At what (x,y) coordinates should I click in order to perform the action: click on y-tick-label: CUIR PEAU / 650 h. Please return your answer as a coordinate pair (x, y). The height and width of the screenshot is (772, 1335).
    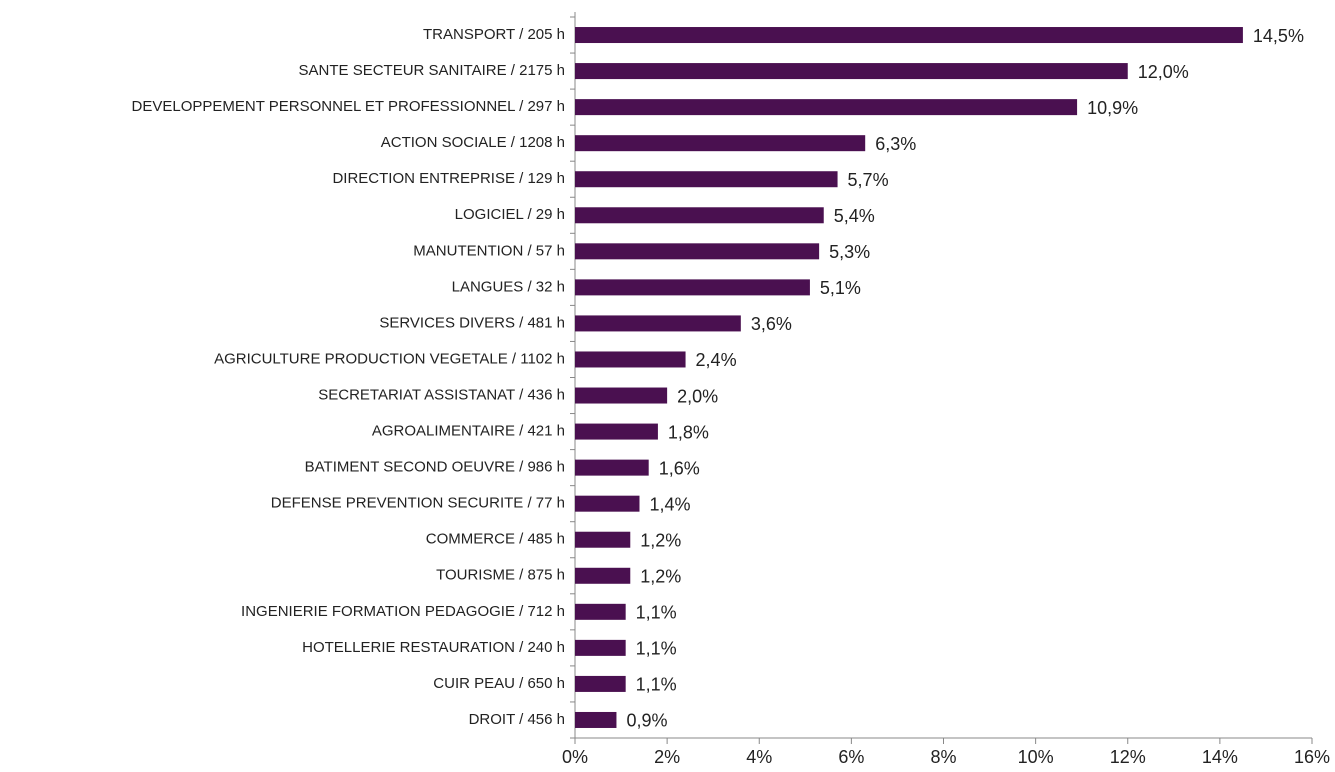
    Looking at the image, I should click on (499, 683).